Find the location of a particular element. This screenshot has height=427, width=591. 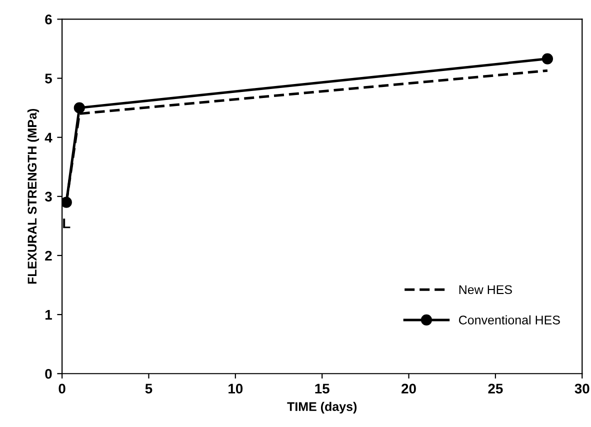

y-tick-label: 4 is located at coordinates (48, 137).